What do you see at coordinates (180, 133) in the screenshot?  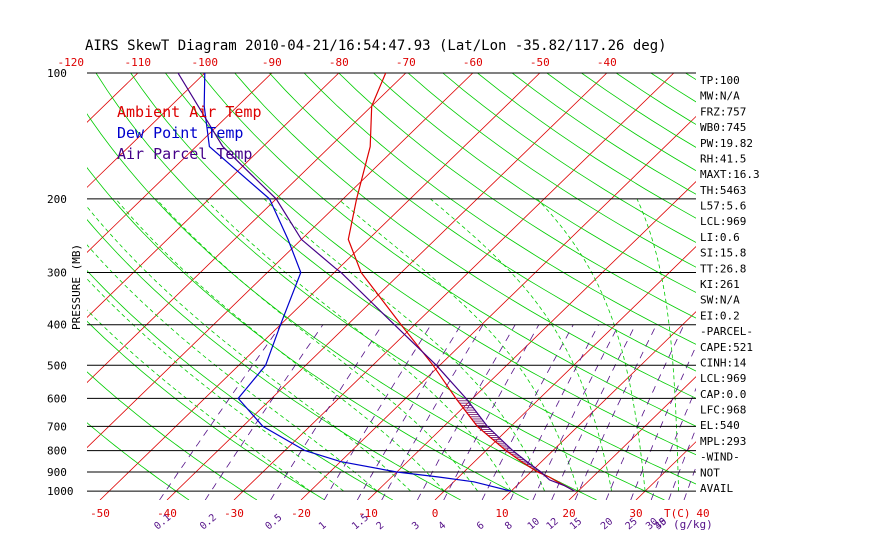 I see `legend-entry: Dew Point Temp` at bounding box center [180, 133].